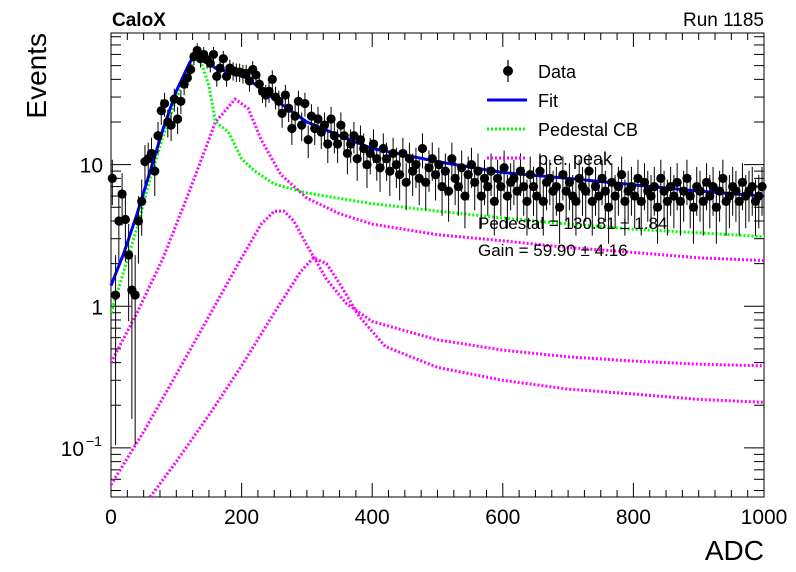 This screenshot has height=572, width=796. Describe the element at coordinates (548, 101) in the screenshot. I see `legend-label-fit: Fit` at that location.